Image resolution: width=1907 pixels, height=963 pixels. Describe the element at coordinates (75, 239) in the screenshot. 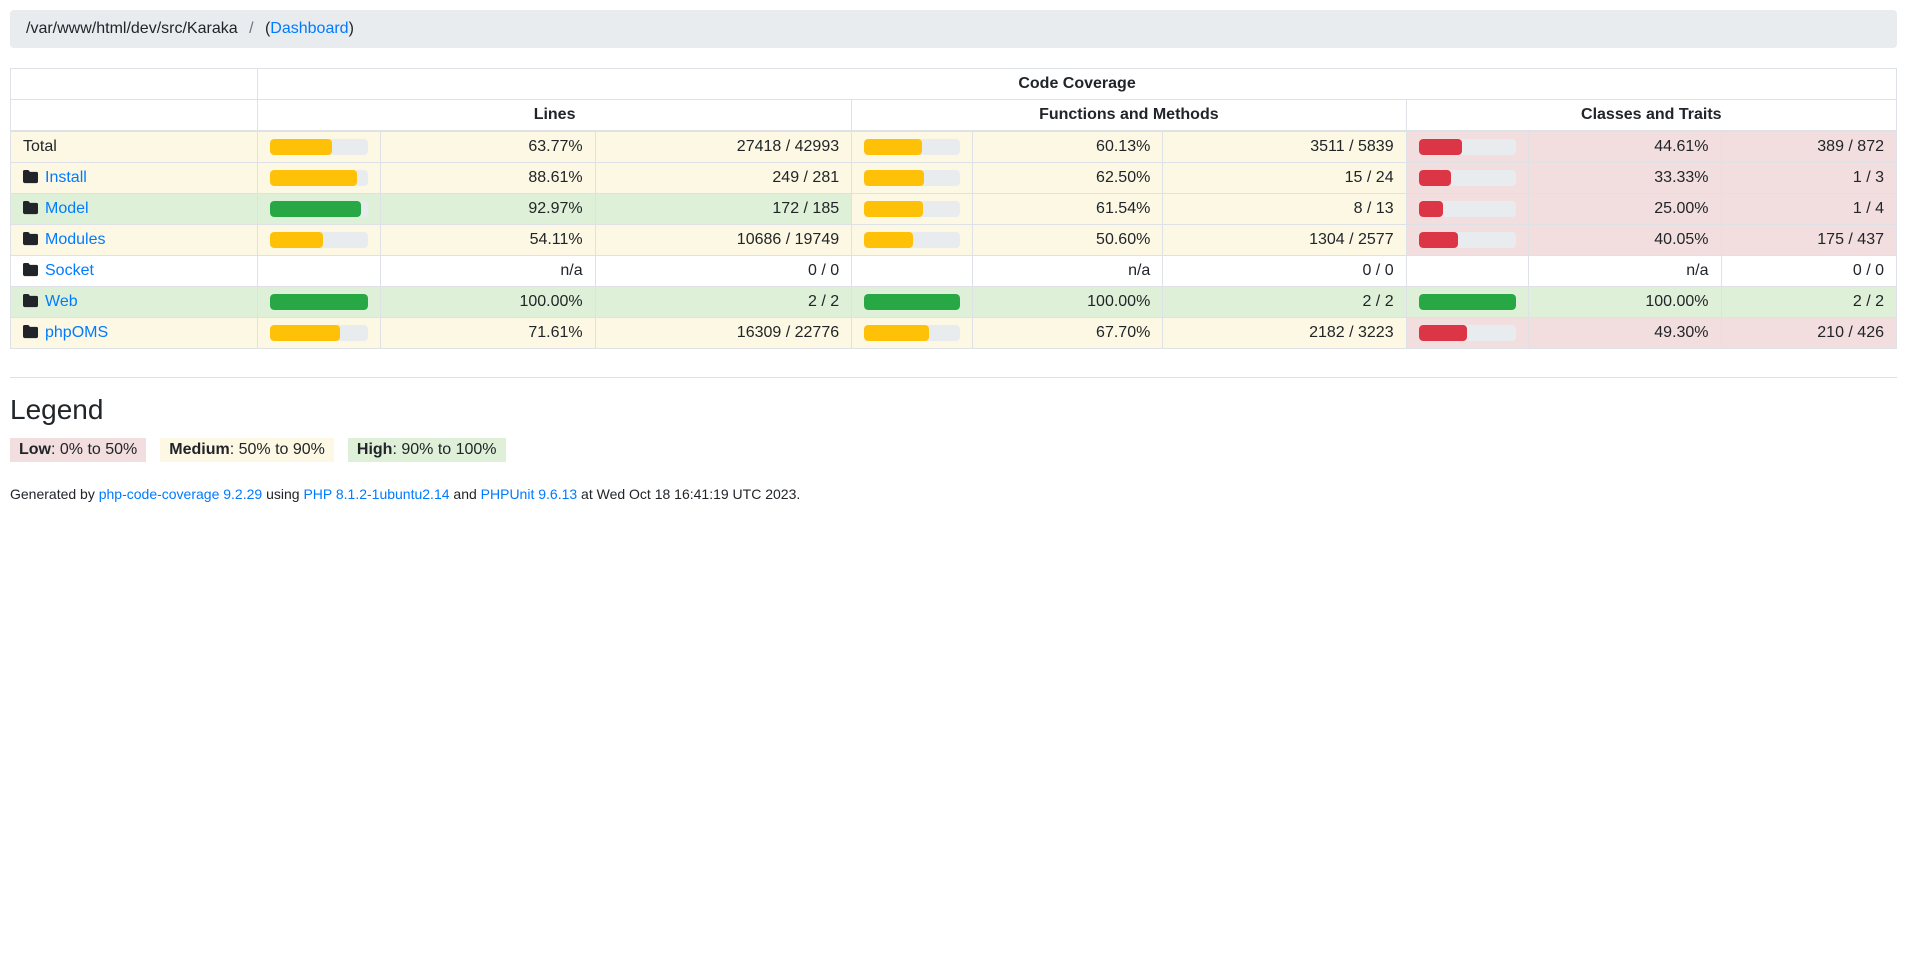

I see `directory-link: Modules` at that location.